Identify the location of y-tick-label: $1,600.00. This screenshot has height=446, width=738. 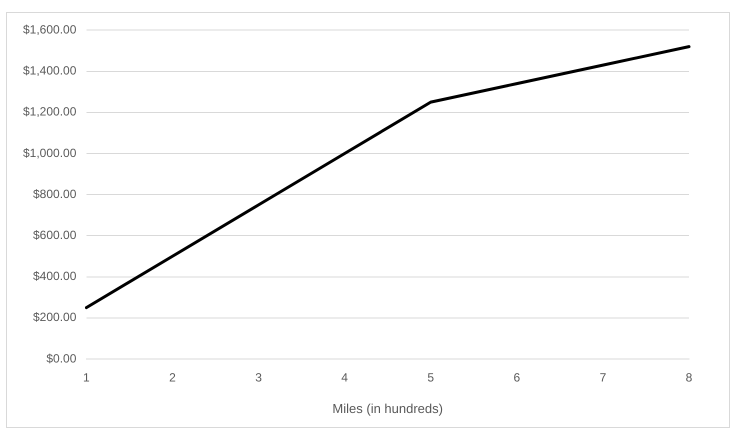
(49, 29).